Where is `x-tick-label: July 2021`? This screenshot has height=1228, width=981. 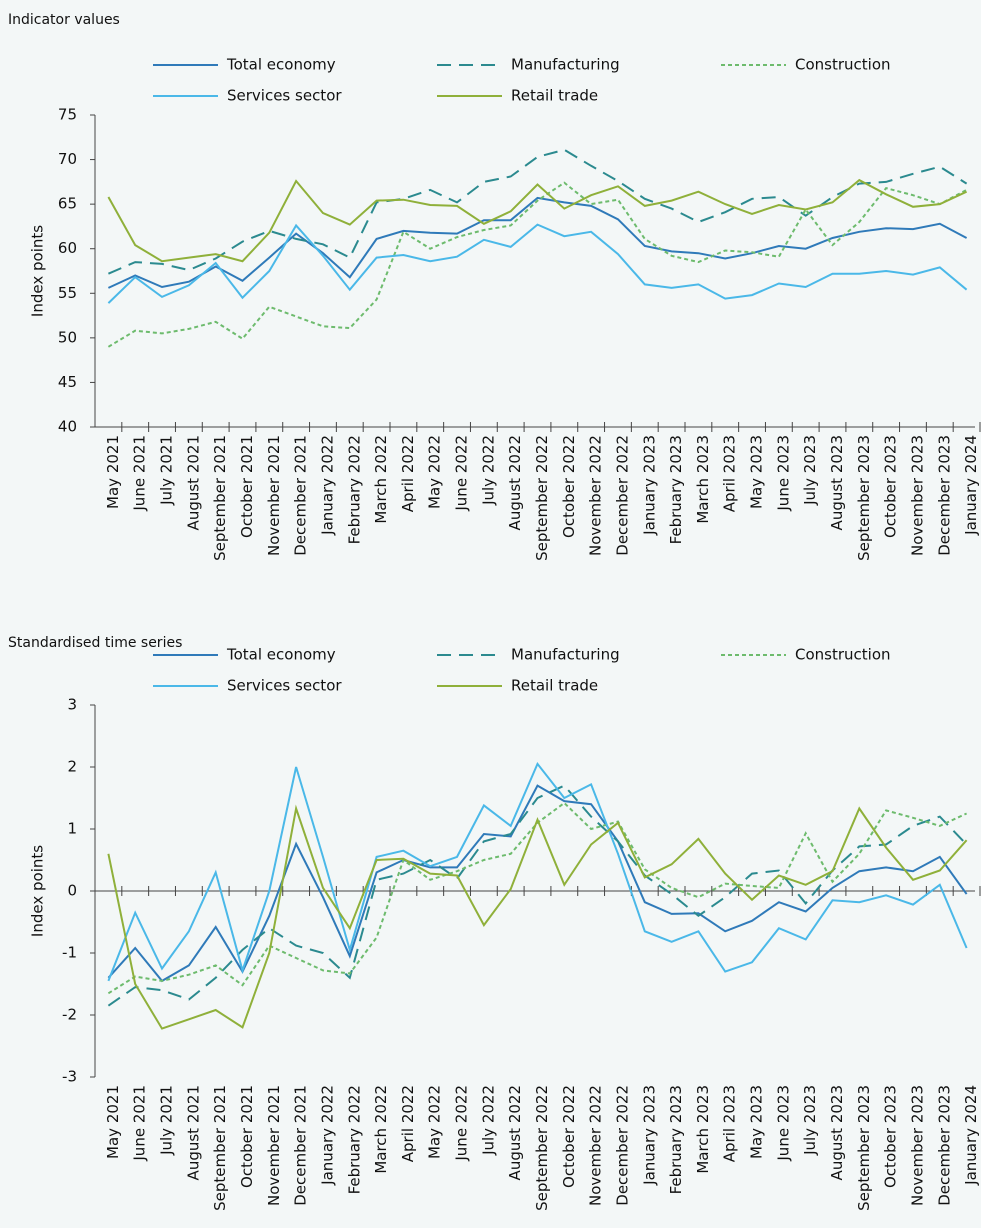
x-tick-label: July 2021 is located at coordinates (167, 1120).